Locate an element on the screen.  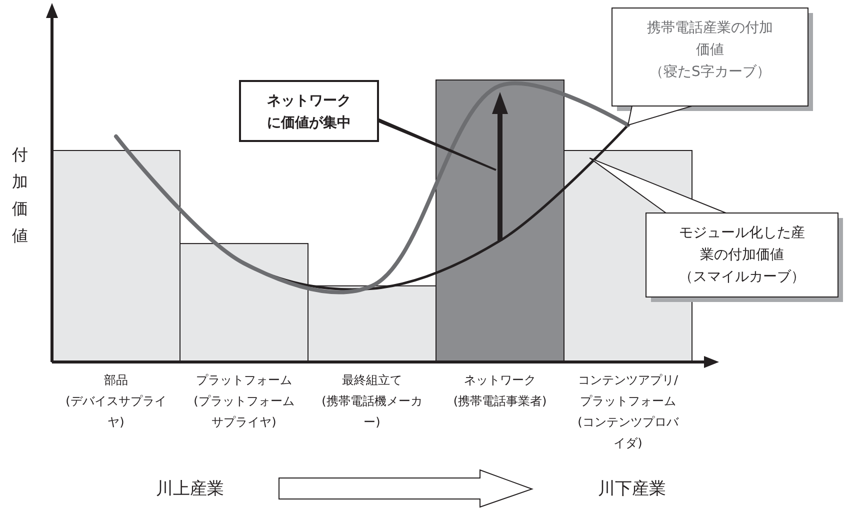
x-tick-label: 最終組立て(携帯電話機メーカー) is located at coordinates (372, 401).